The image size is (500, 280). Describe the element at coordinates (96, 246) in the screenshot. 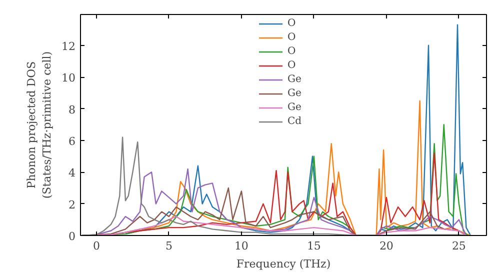

I see `x-tick-label: 0` at that location.